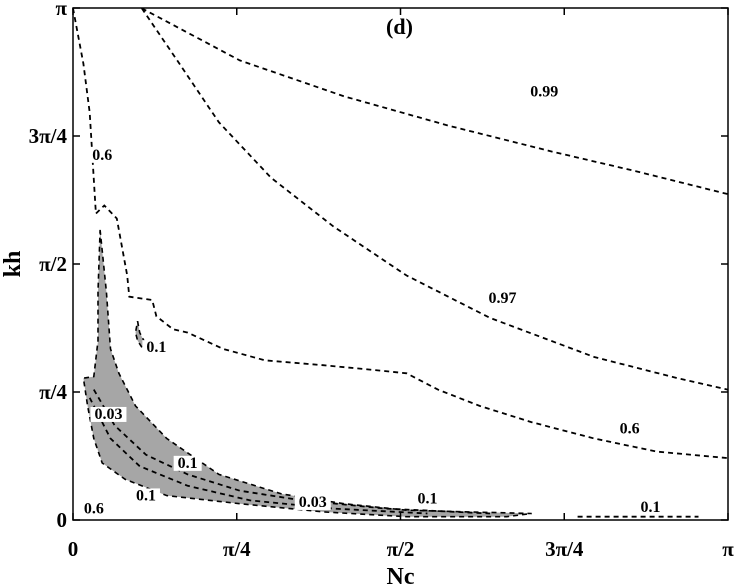 The height and width of the screenshot is (588, 741). I want to click on y-tick-label-2: π/4, so click(53, 392).